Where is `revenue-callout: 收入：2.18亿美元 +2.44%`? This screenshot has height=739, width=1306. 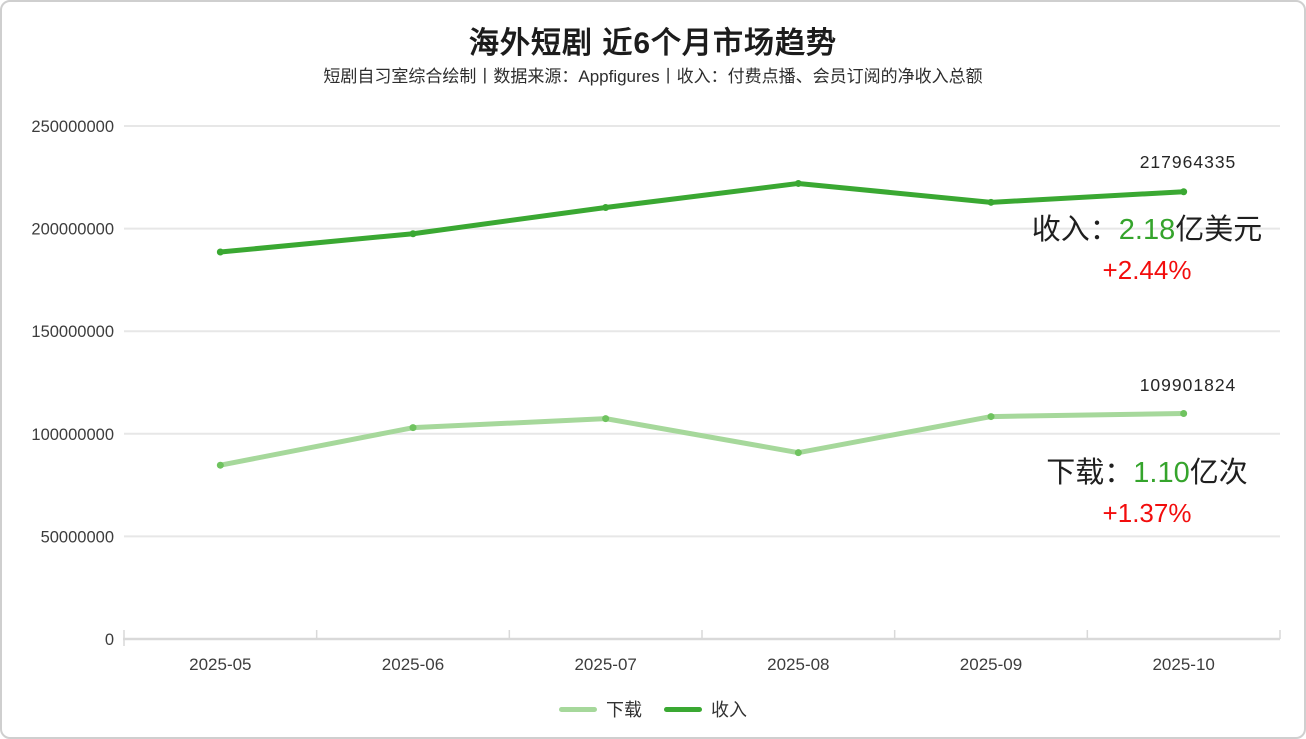 revenue-callout: 收入：2.18亿美元 +2.44% is located at coordinates (1125, 248).